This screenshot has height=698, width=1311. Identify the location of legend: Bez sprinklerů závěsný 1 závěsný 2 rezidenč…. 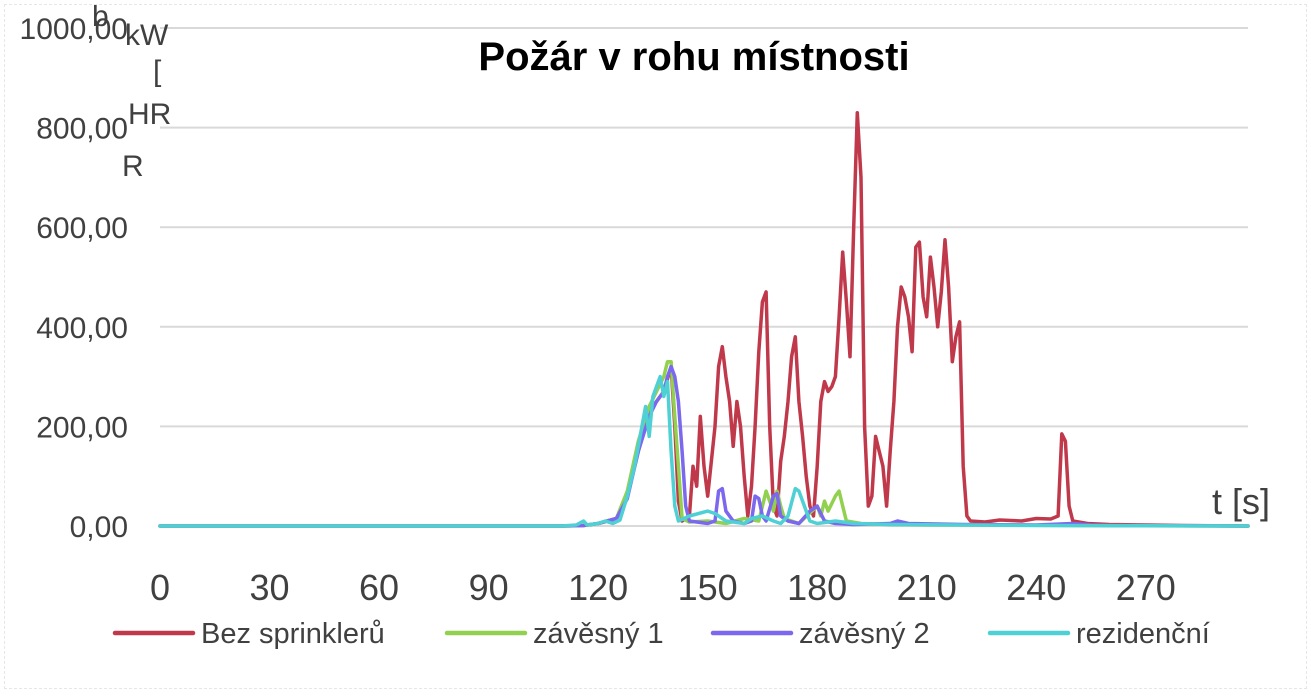
(661, 634).